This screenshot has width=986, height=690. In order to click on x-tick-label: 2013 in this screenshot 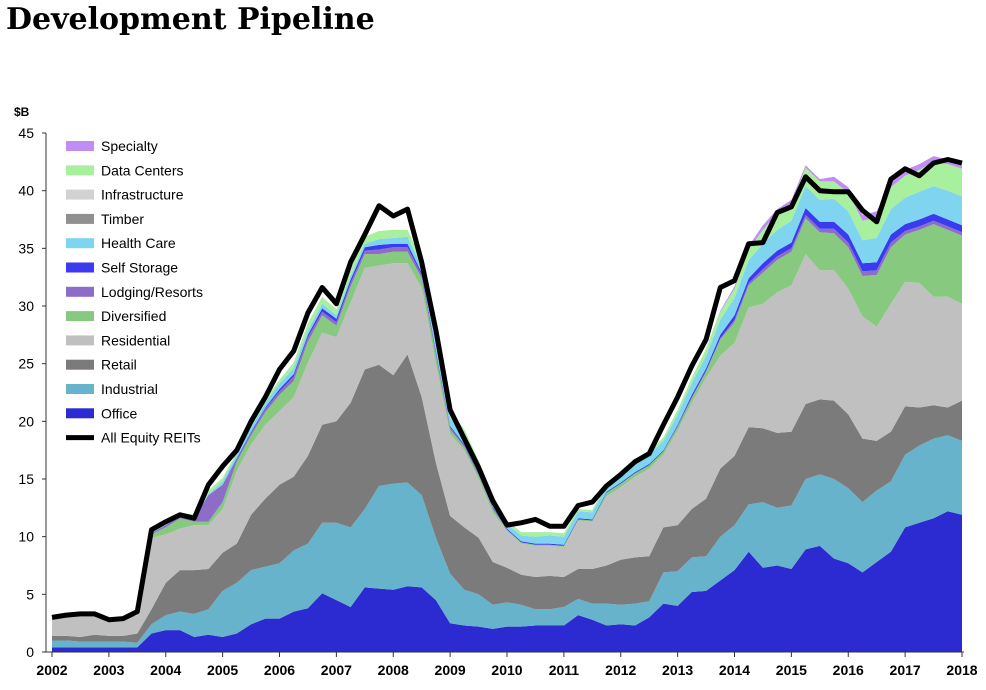, I will do `click(677, 670)`.